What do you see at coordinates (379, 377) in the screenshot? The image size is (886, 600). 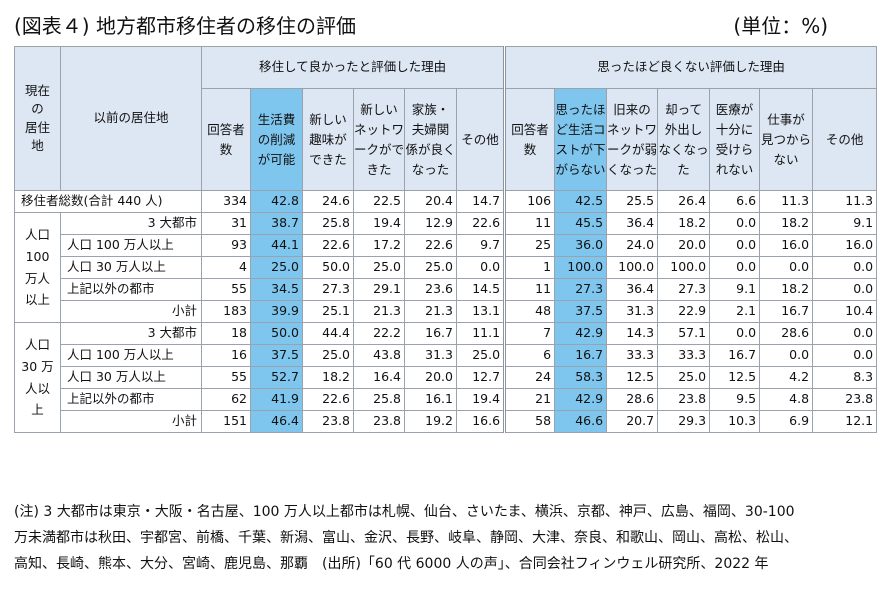 I see `cell-good-3: 16.4` at bounding box center [379, 377].